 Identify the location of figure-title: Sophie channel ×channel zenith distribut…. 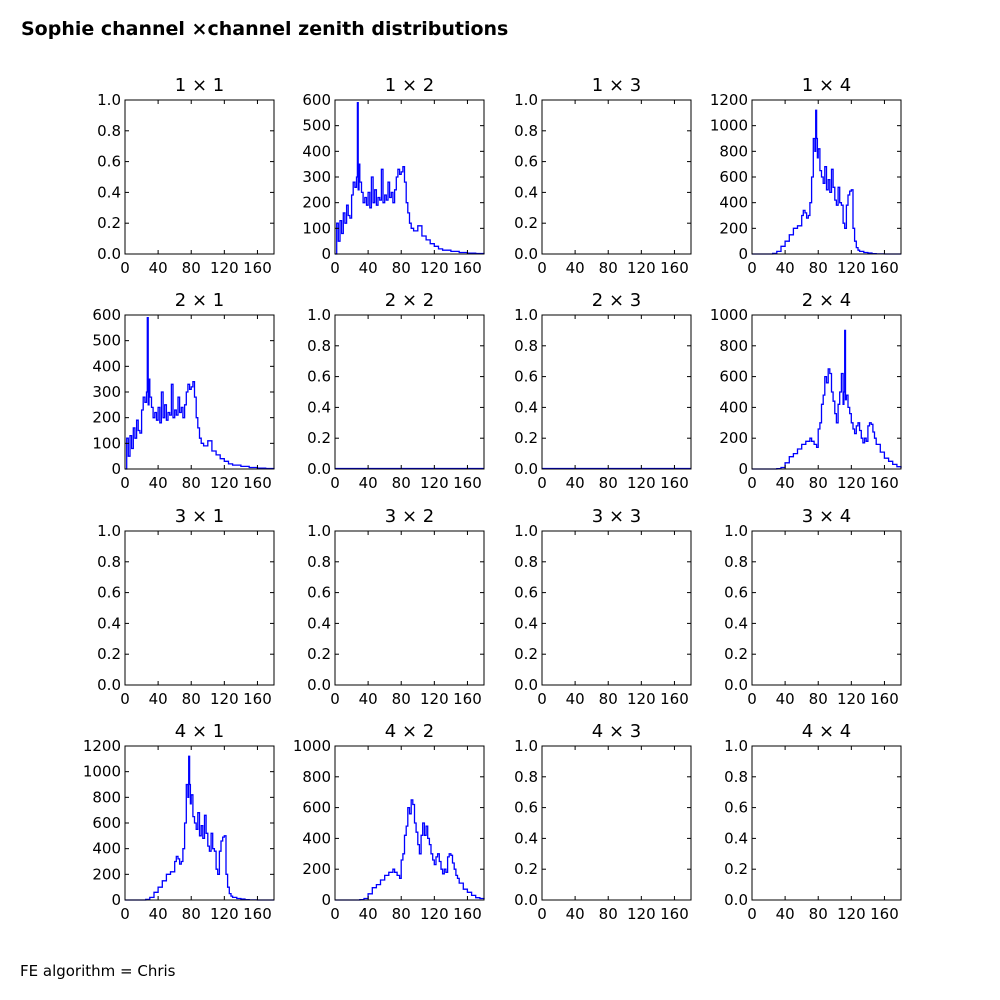
(265, 29).